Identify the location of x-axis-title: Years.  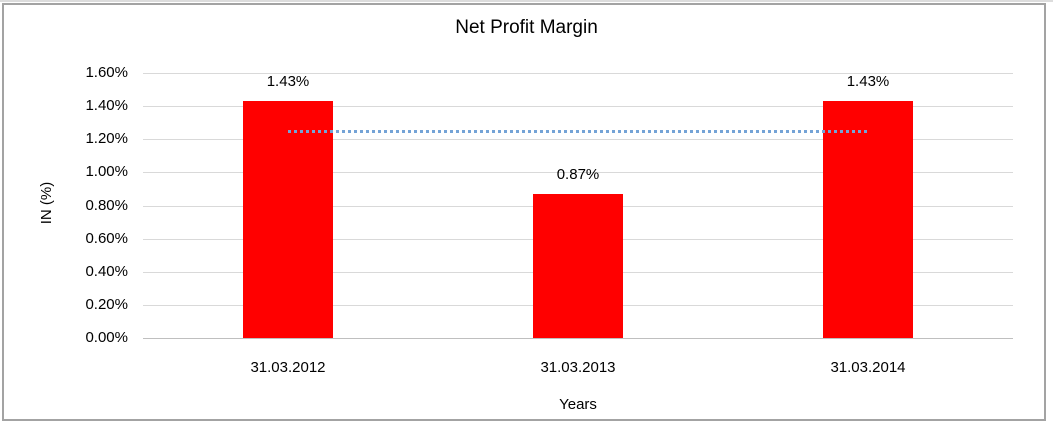
(578, 404).